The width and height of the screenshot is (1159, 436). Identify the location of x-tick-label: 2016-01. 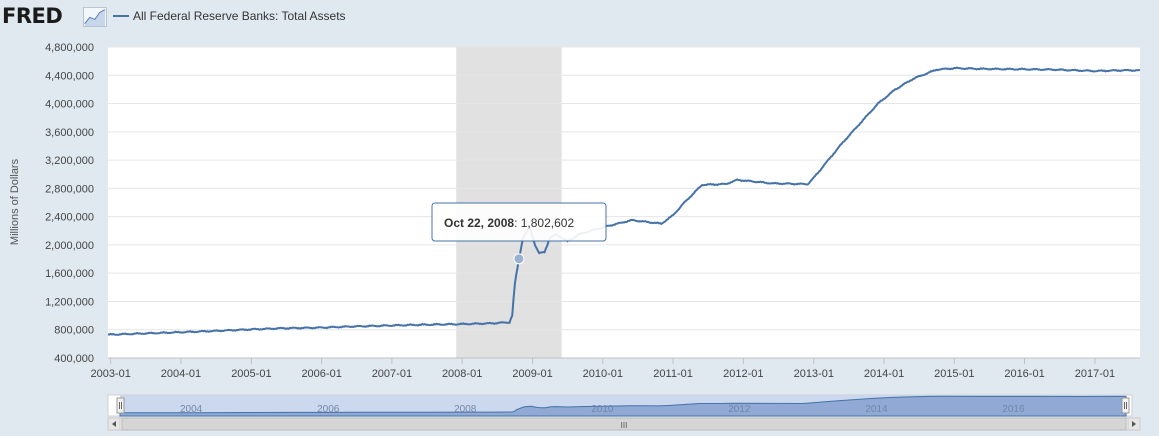
(1024, 374).